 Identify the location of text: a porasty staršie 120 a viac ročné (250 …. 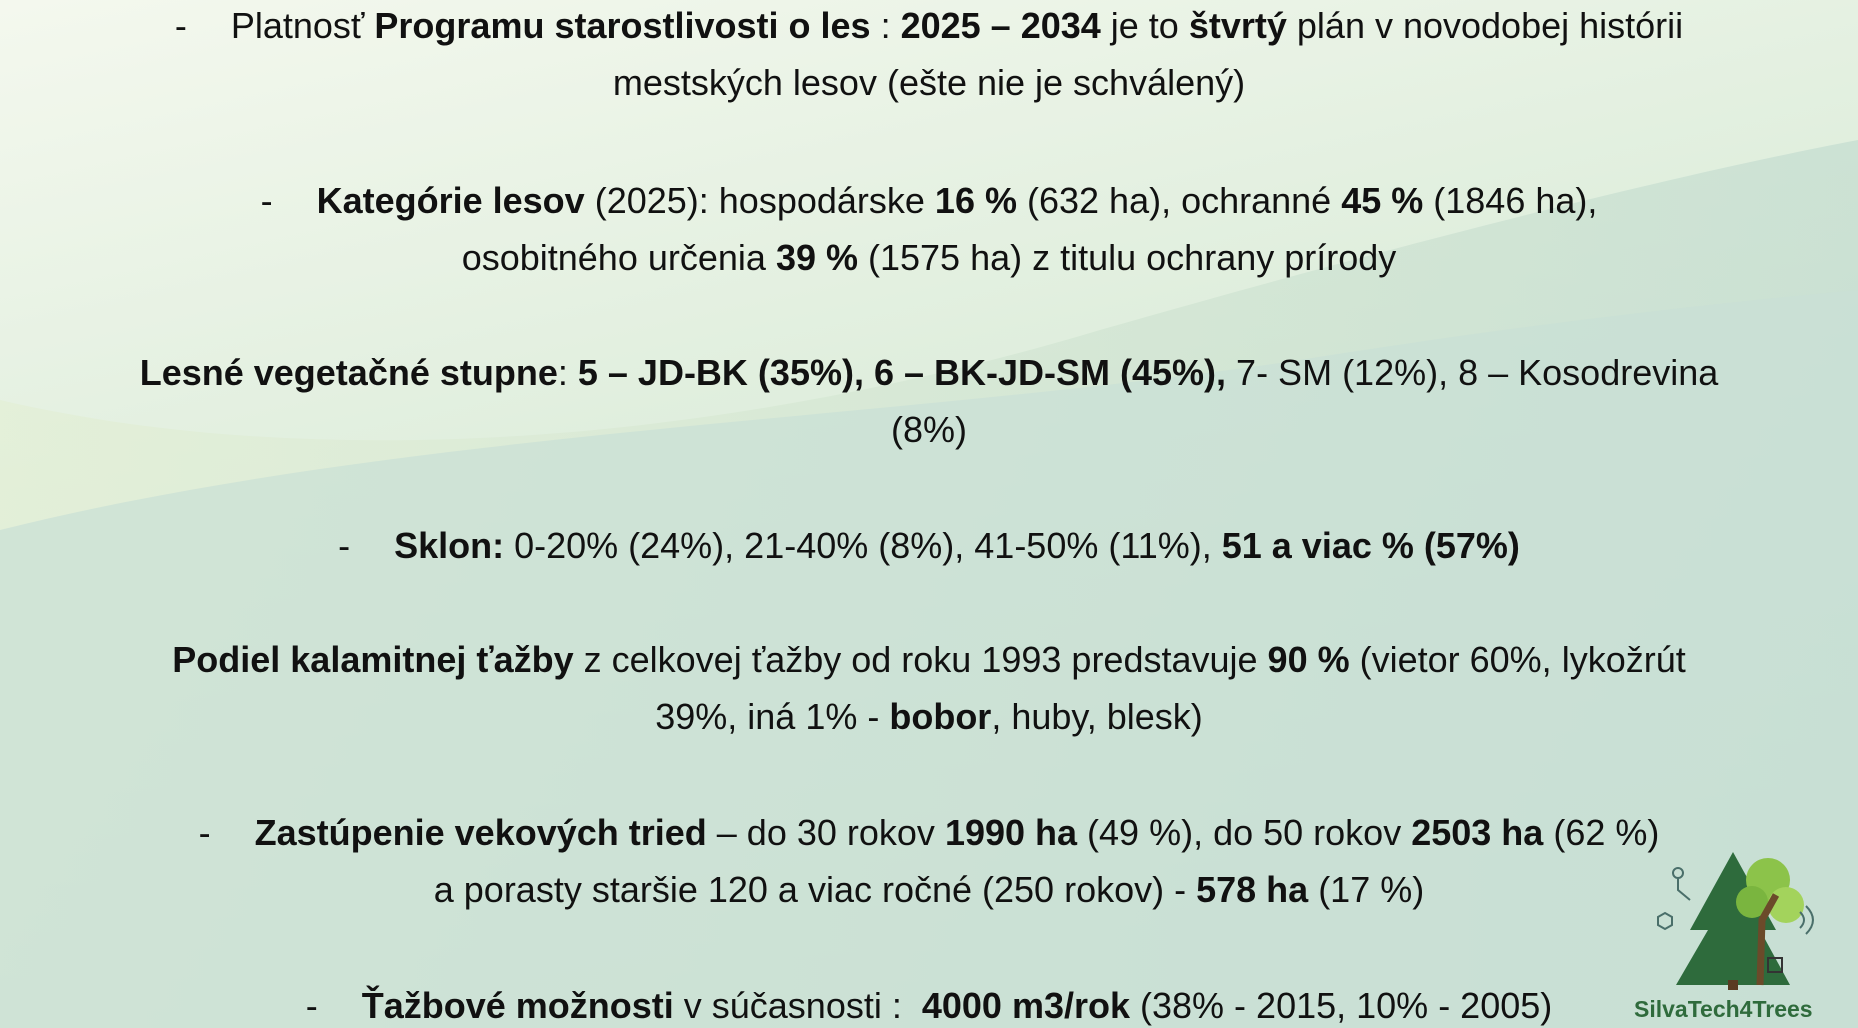
(815, 889).